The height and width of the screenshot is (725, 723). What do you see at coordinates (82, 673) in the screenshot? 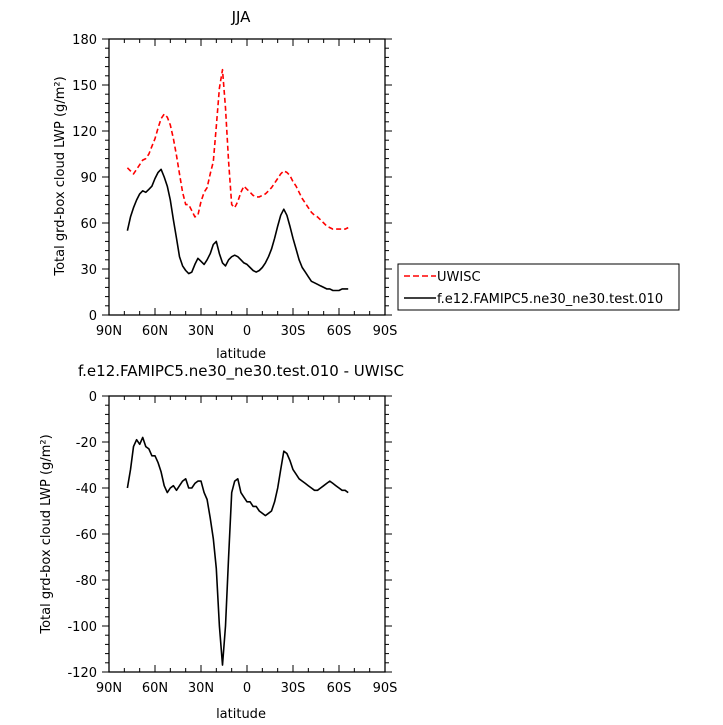
I see `y-tick-label: -120` at bounding box center [82, 673].